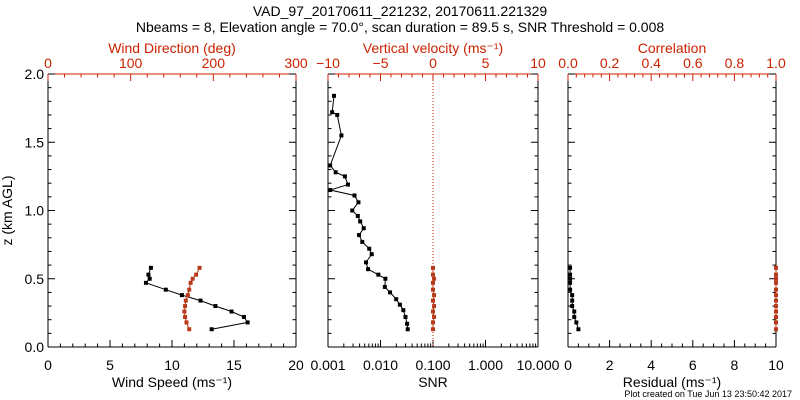 The image size is (800, 400). What do you see at coordinates (776, 63) in the screenshot?
I see `top-x-tick-label: 1.0` at bounding box center [776, 63].